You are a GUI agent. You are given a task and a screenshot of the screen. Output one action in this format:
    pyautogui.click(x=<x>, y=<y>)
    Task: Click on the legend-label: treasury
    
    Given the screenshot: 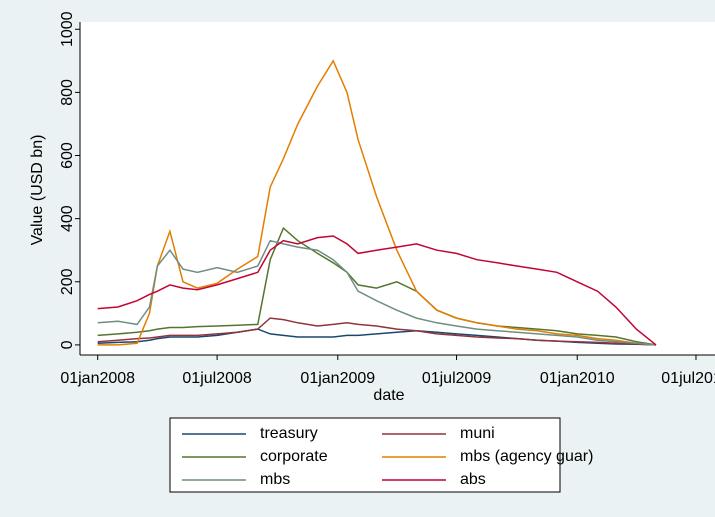 What is the action you would take?
    pyautogui.click(x=289, y=433)
    